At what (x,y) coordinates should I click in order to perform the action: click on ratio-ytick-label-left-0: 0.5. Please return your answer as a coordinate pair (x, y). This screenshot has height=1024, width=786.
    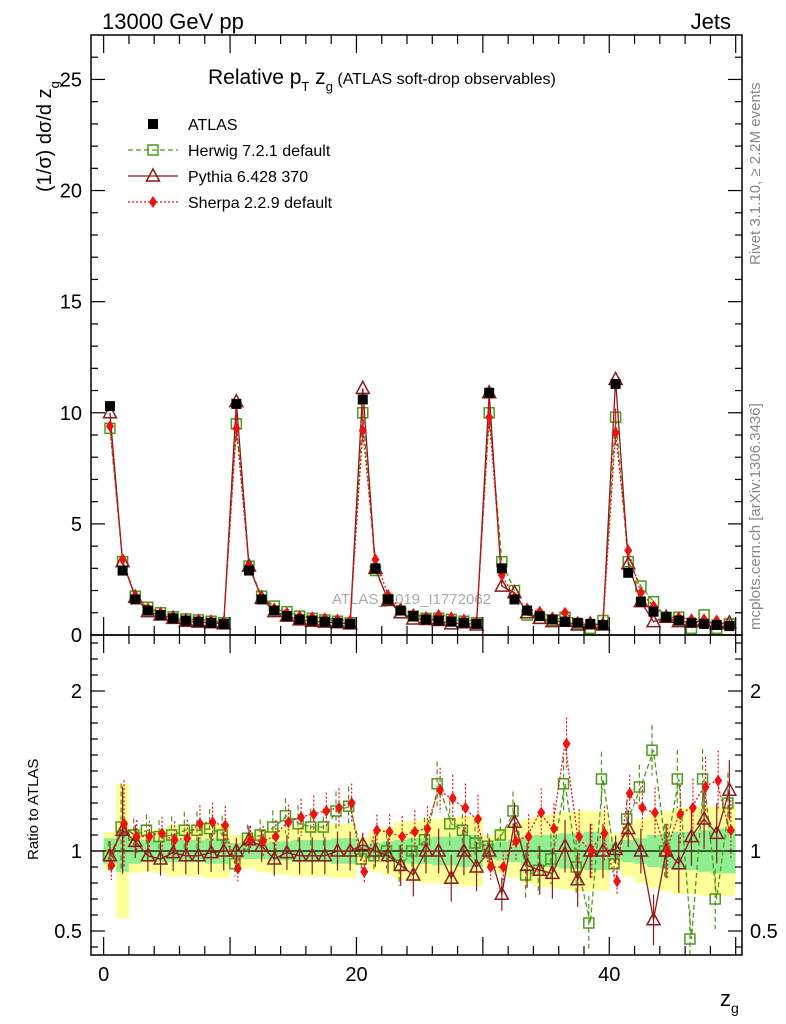
    Looking at the image, I should click on (68, 932).